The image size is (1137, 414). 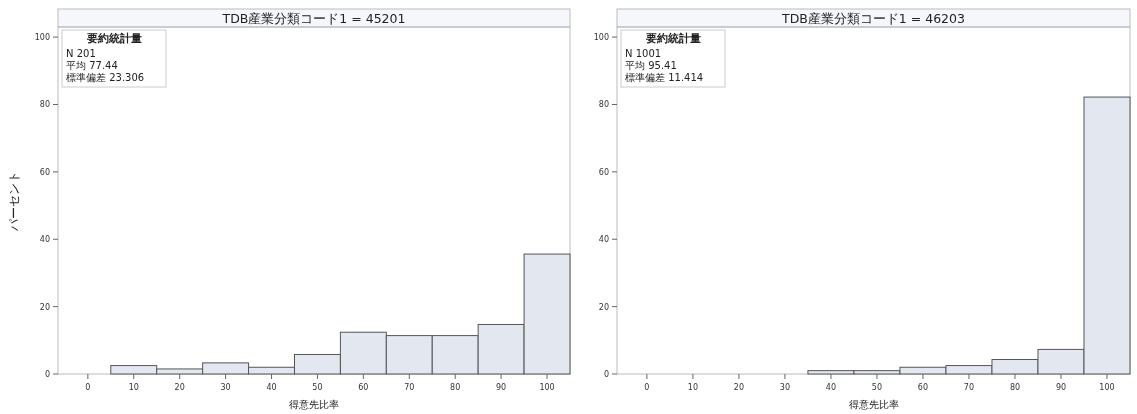 What do you see at coordinates (313, 18) in the screenshot?
I see `chart-title: TDB産業分類コード1 = 45201` at bounding box center [313, 18].